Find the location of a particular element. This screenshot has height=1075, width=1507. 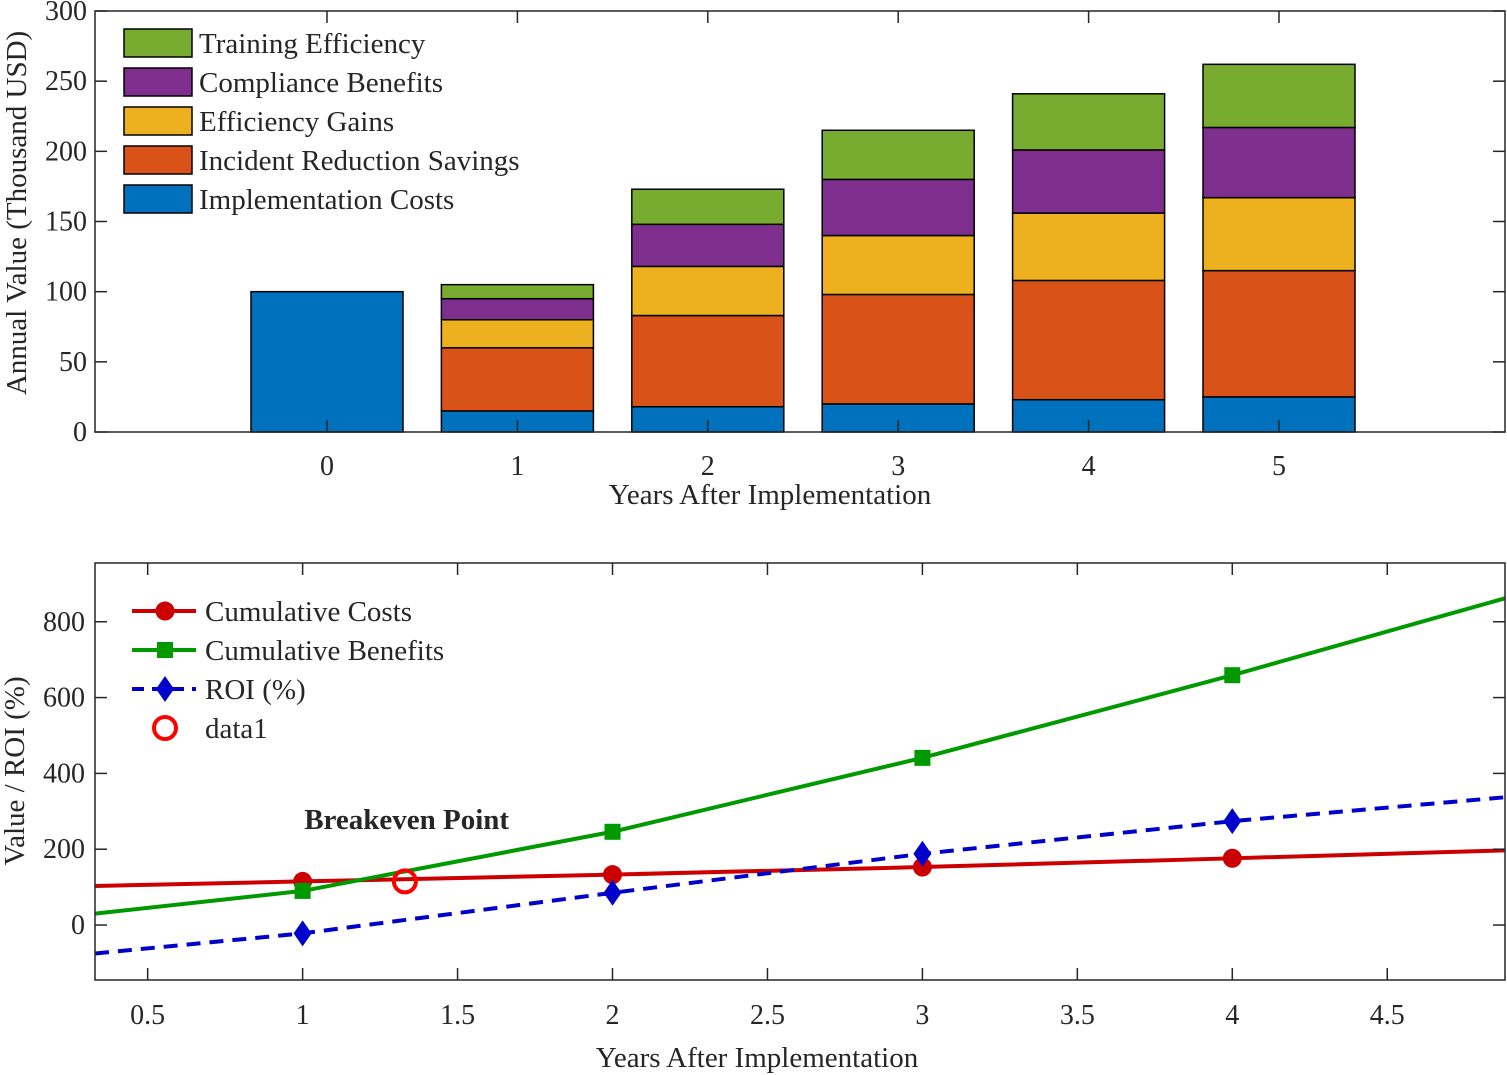

legend-label: Cumulative Benefits is located at coordinates (324, 651).